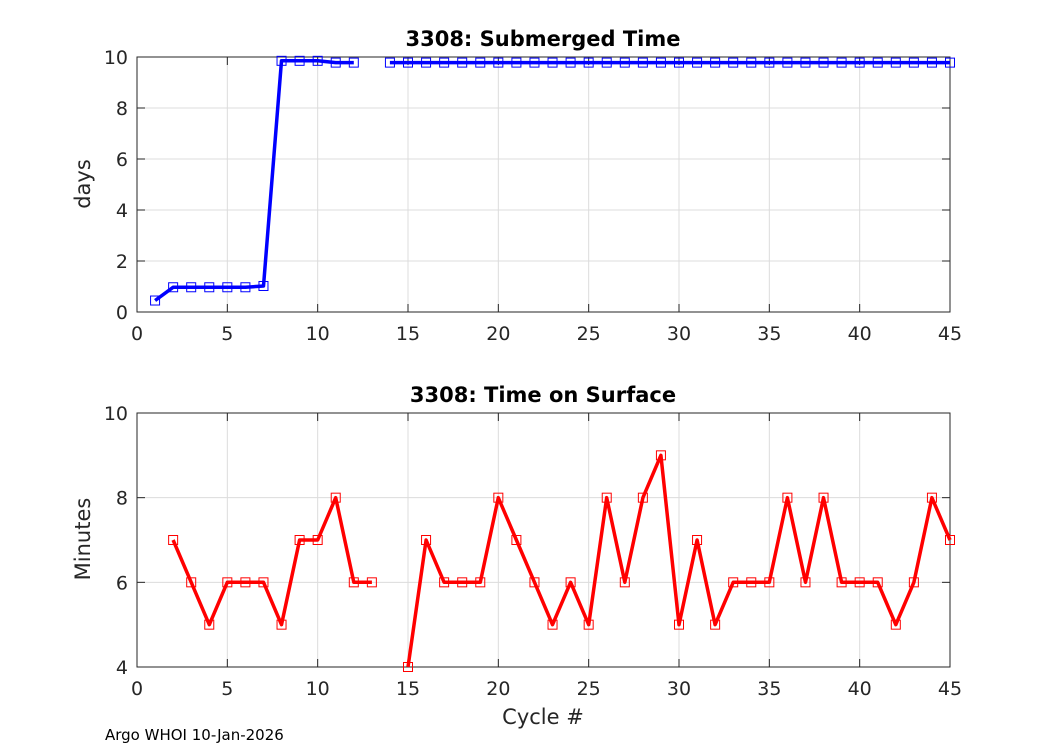 The height and width of the screenshot is (750, 1050). Describe the element at coordinates (408, 689) in the screenshot. I see `x-tick-label: 15` at that location.